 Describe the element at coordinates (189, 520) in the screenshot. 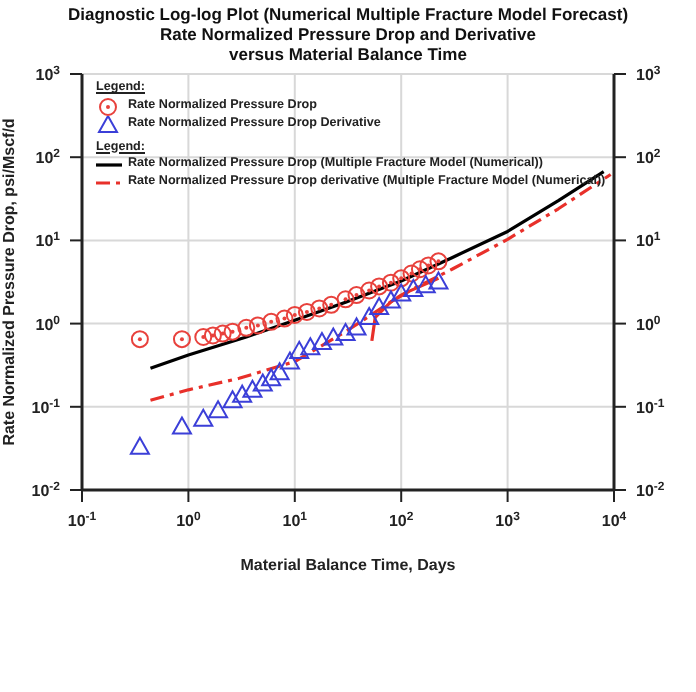

I see `x-tick-label: 10$^{0}$` at that location.